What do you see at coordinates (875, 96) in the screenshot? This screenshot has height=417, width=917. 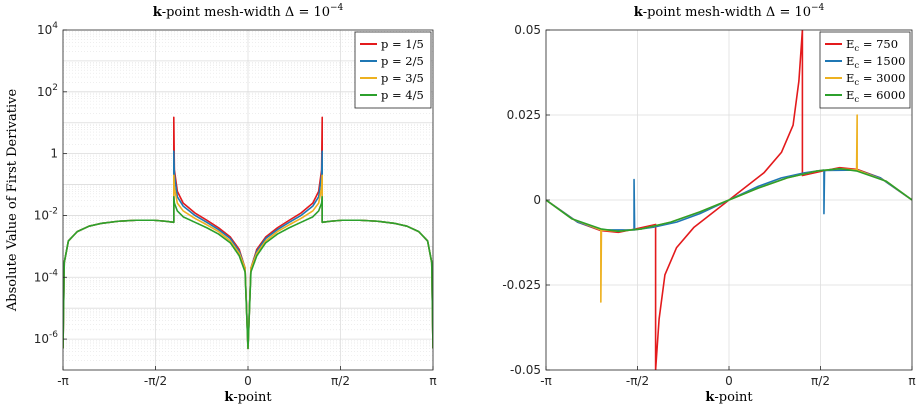 I see `legend-label-4: Ec = 6000` at bounding box center [875, 96].